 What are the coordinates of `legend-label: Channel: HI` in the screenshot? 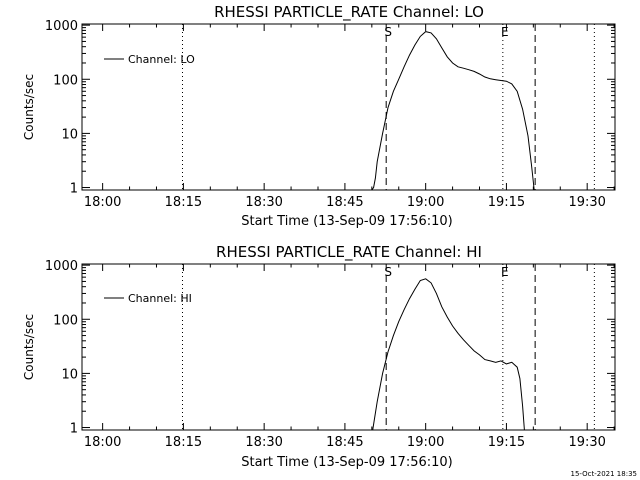 It's located at (160, 298).